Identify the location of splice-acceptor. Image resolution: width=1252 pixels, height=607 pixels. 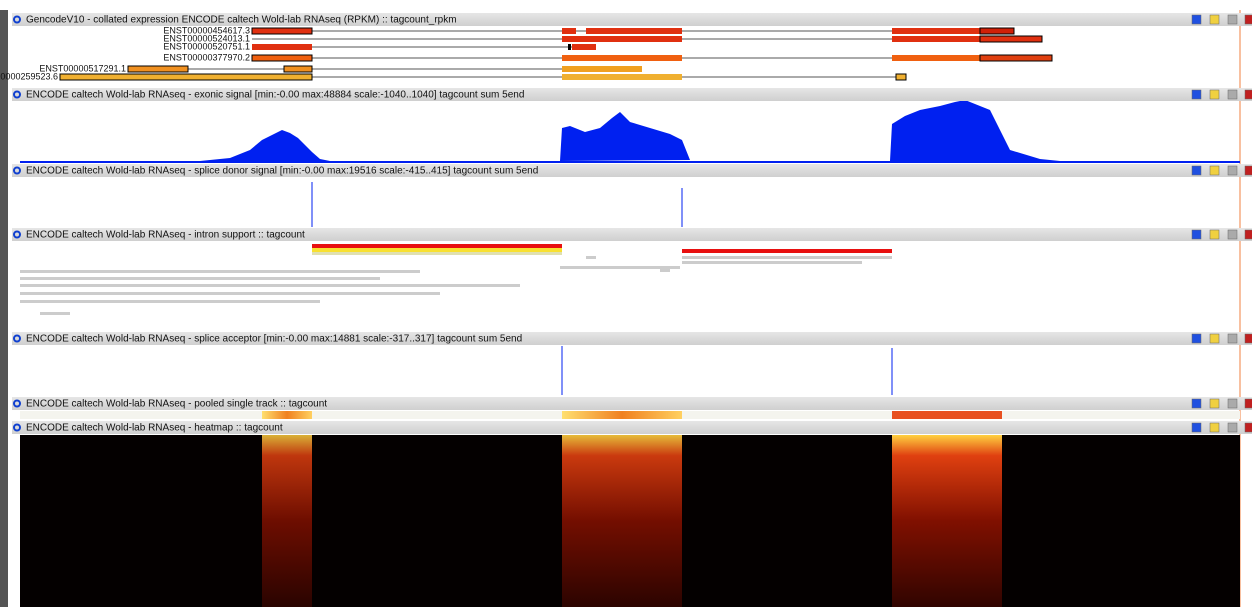
(727, 370).